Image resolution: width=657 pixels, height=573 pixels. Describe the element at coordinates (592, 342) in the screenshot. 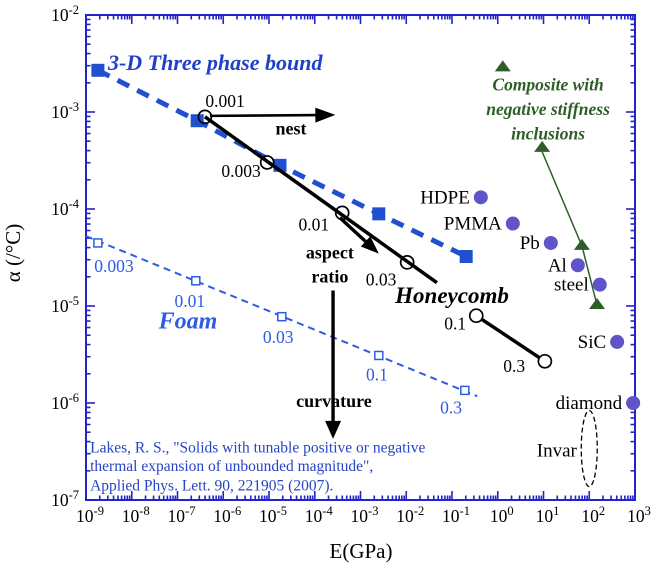

I see `label-sic: SiC` at that location.